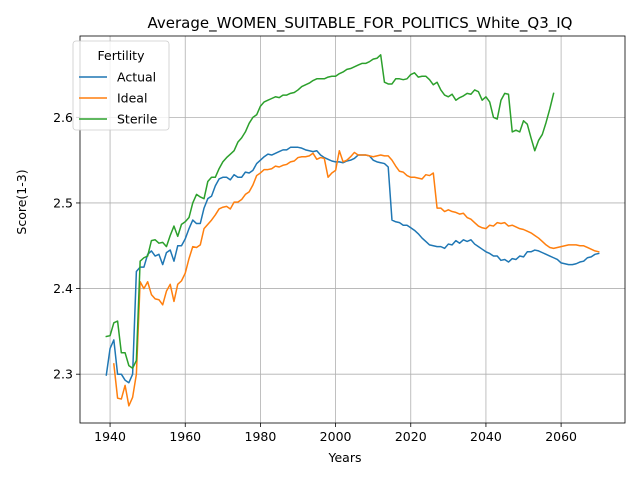 The image size is (640, 480). What do you see at coordinates (411, 436) in the screenshot?
I see `x-tick-label: 2020` at bounding box center [411, 436].